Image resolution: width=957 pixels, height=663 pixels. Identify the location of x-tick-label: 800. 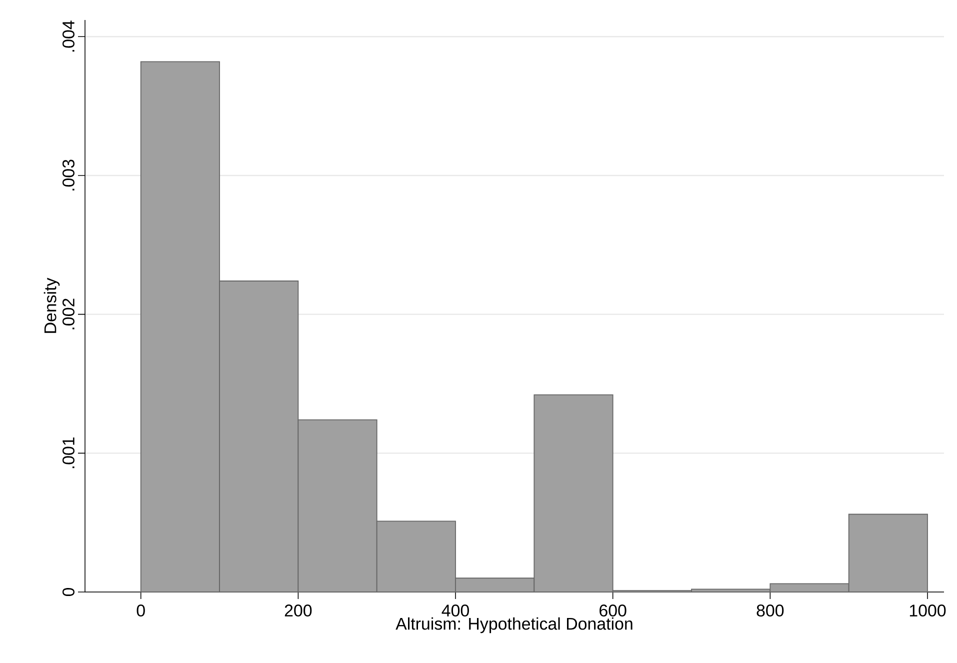
(770, 610).